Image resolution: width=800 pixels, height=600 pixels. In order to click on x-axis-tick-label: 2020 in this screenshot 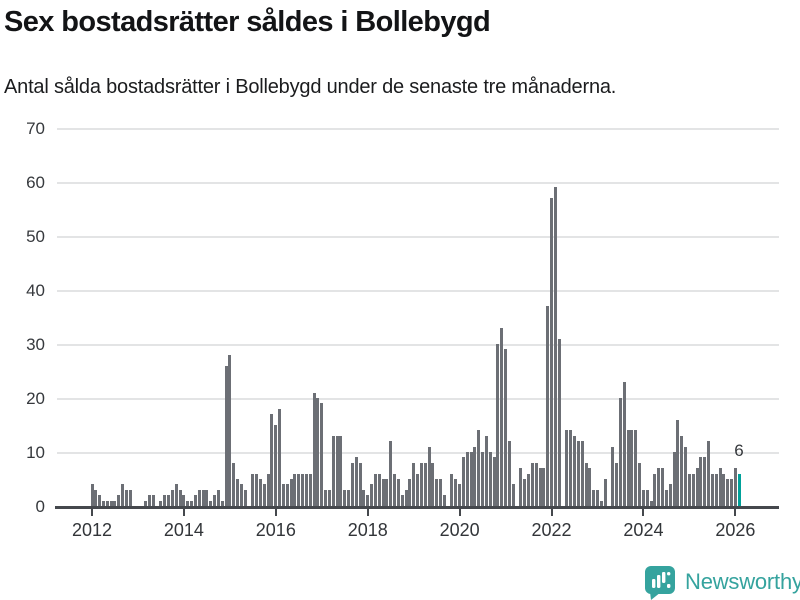, I will do `click(459, 530)`.